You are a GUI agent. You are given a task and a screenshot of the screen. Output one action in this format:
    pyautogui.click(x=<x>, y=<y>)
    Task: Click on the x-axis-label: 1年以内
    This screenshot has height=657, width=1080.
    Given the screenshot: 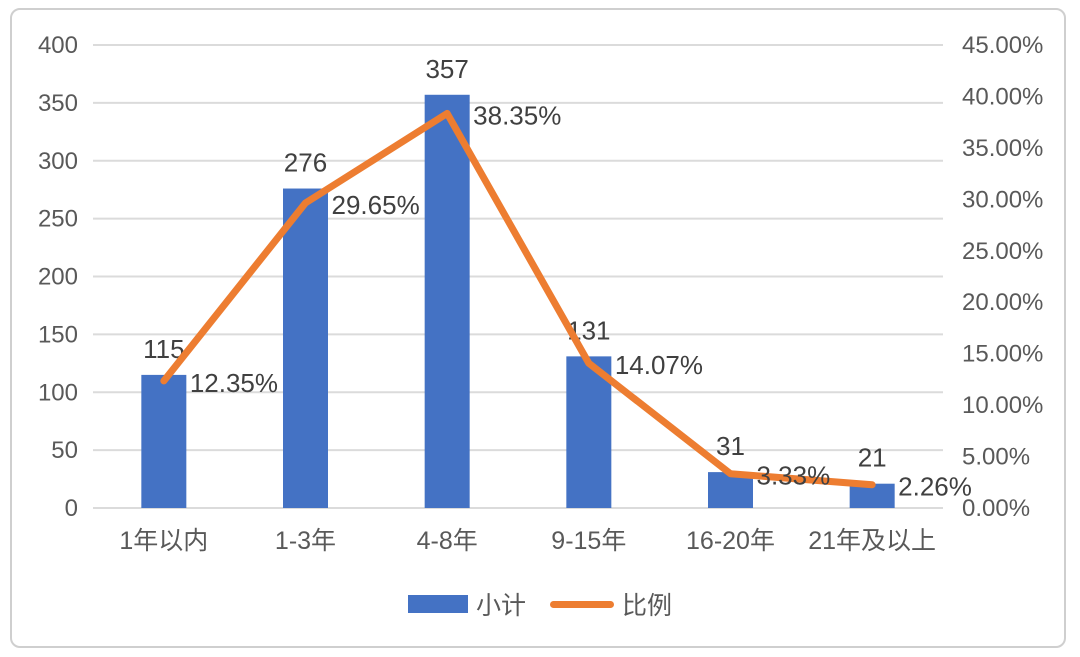 What is the action you would take?
    pyautogui.click(x=163, y=541)
    